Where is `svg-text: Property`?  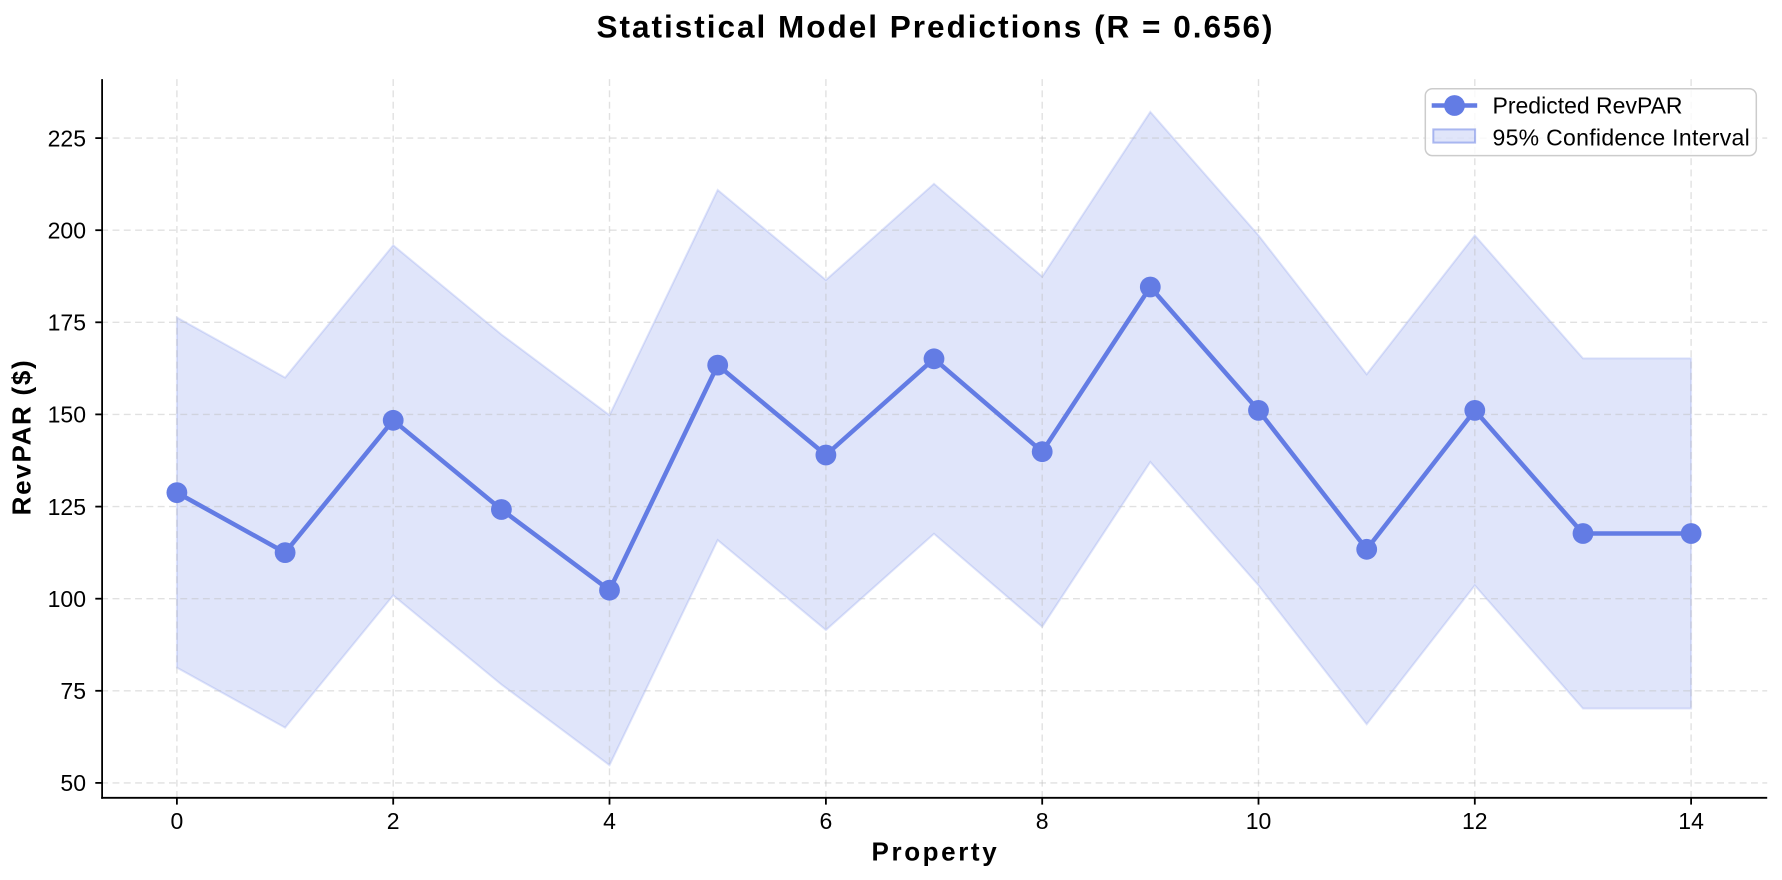 svg-text: Property is located at coordinates (936, 852).